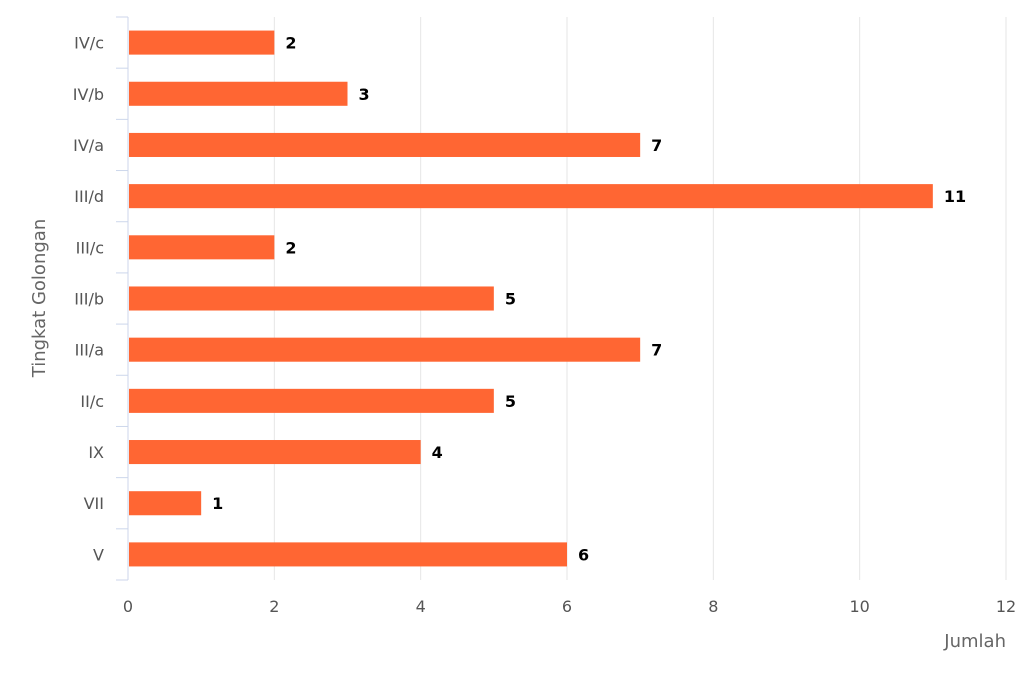 Image resolution: width=1024 pixels, height=683 pixels. Describe the element at coordinates (39, 298) in the screenshot. I see `y-axis-title: Tingkat Golongan` at that location.